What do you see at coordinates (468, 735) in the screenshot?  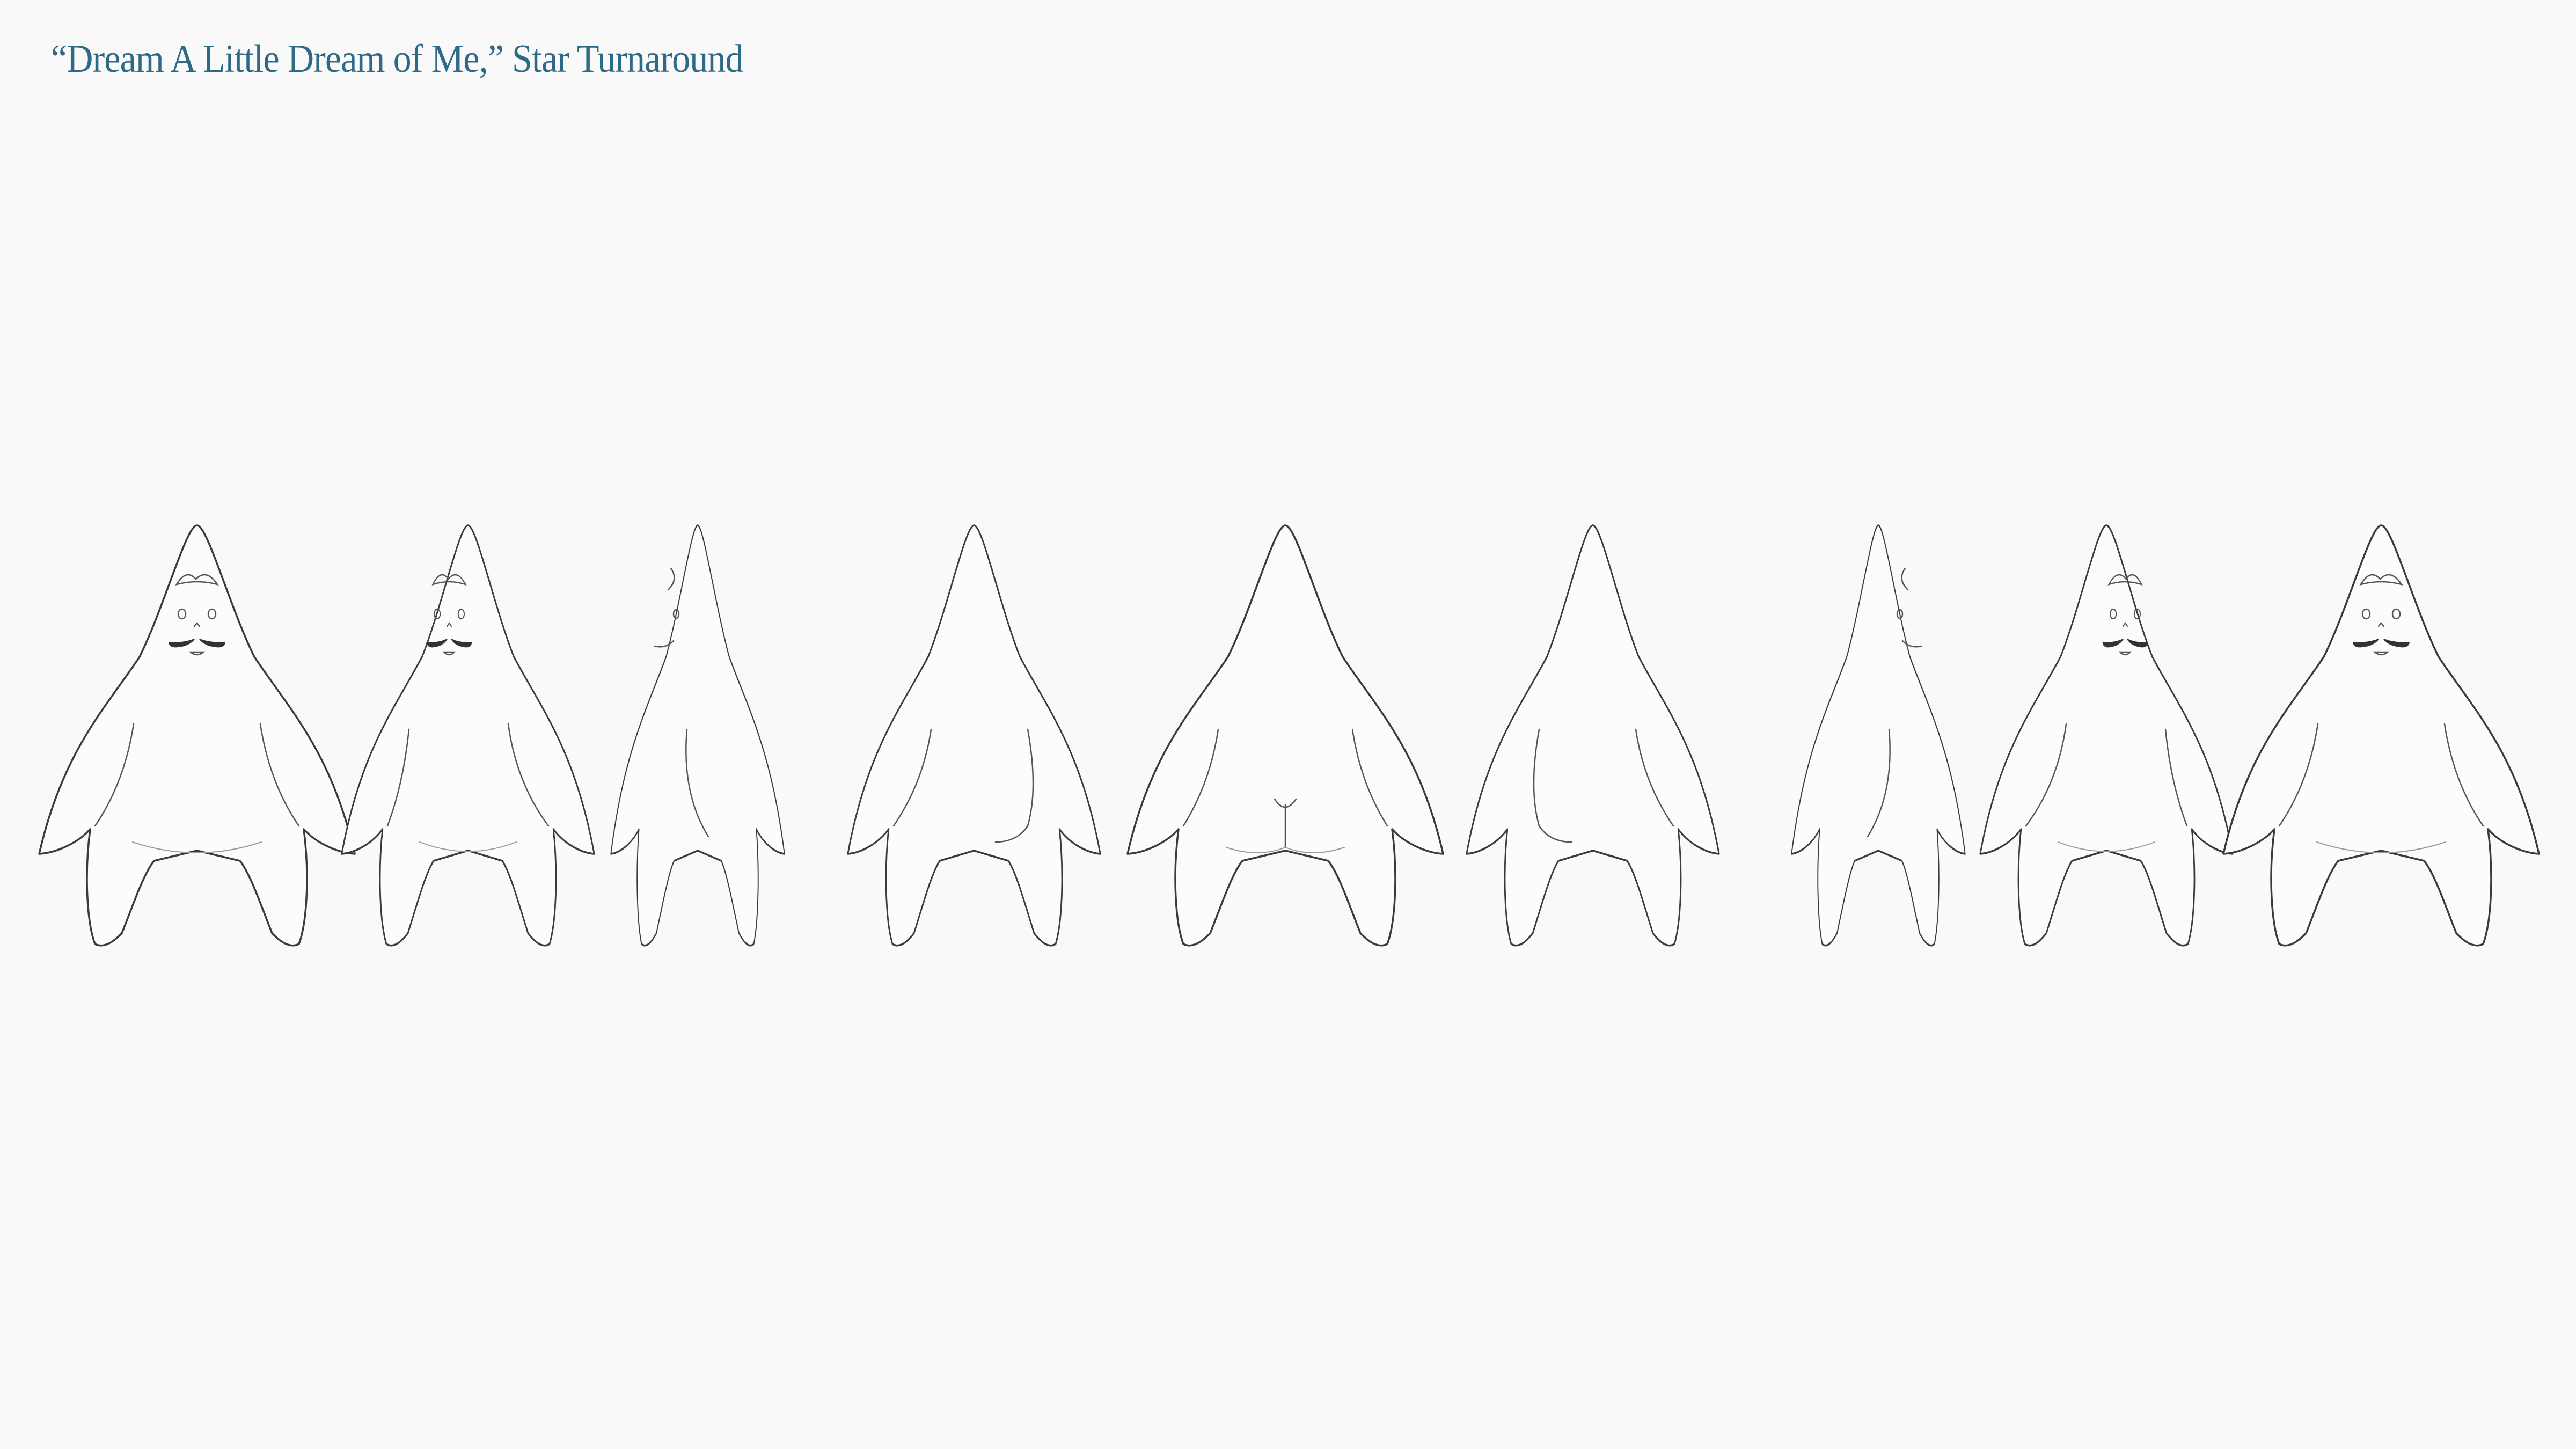 I see `figure-three-quarter-left` at bounding box center [468, 735].